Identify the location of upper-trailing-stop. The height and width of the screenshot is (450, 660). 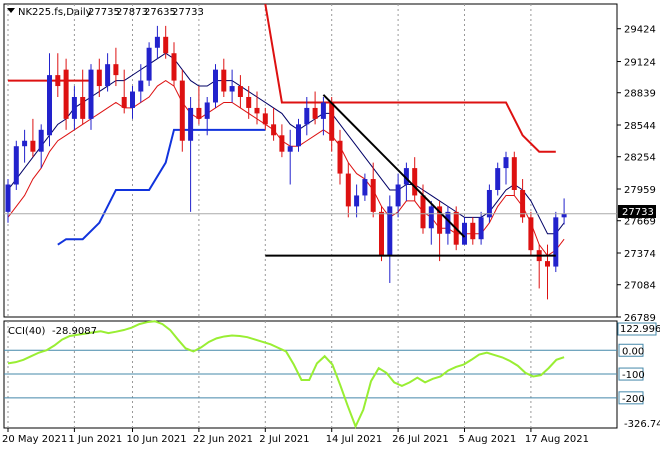
(410, 78).